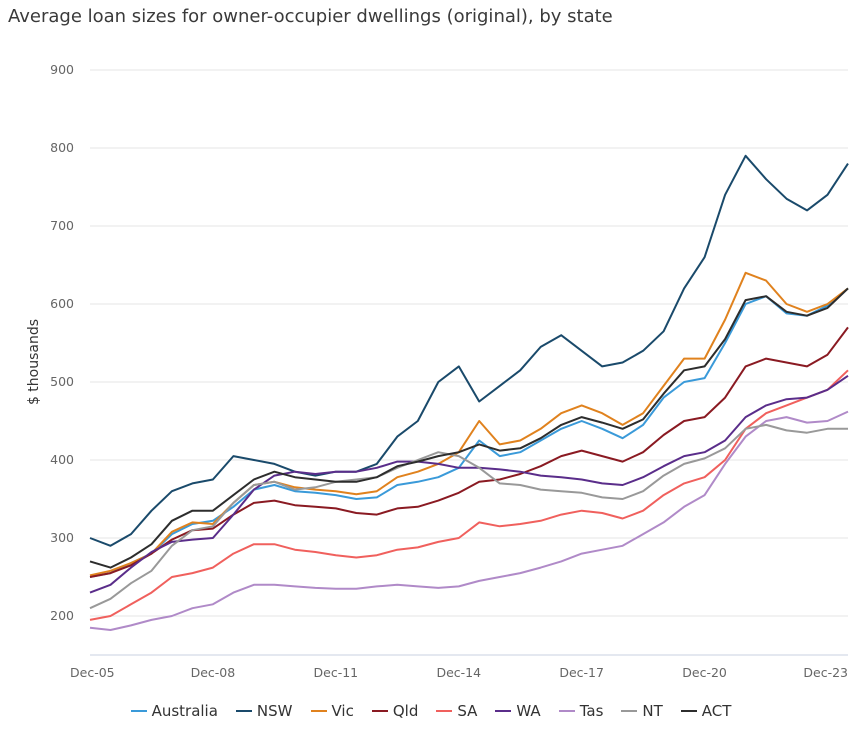  Describe the element at coordinates (342, 711) in the screenshot. I see `legend-label: Vic` at that location.